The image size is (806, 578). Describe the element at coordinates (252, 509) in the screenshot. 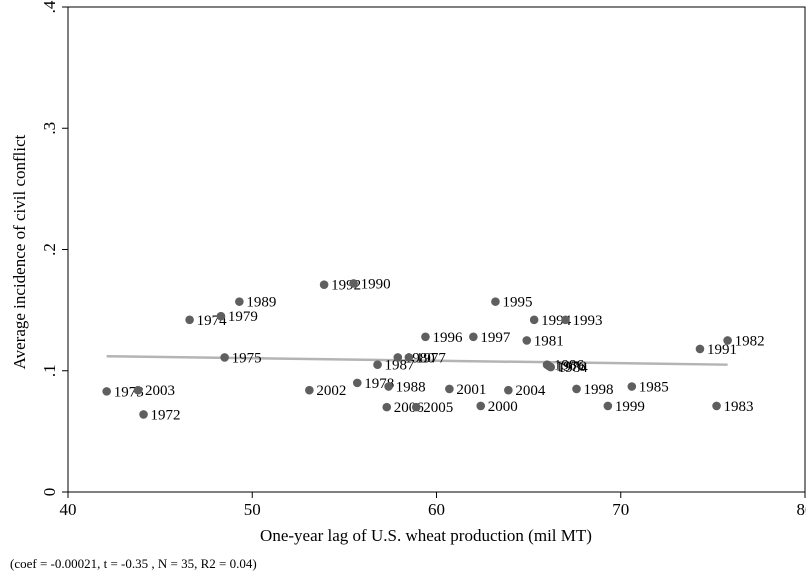

I see `x-tick-label: 50` at that location.